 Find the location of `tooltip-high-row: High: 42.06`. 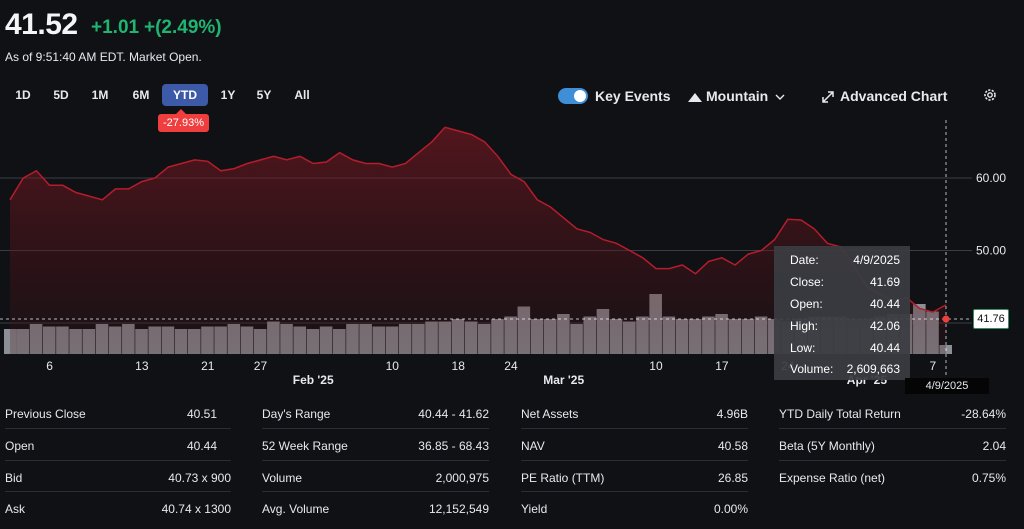

tooltip-high-row: High: 42.06 is located at coordinates (845, 326).